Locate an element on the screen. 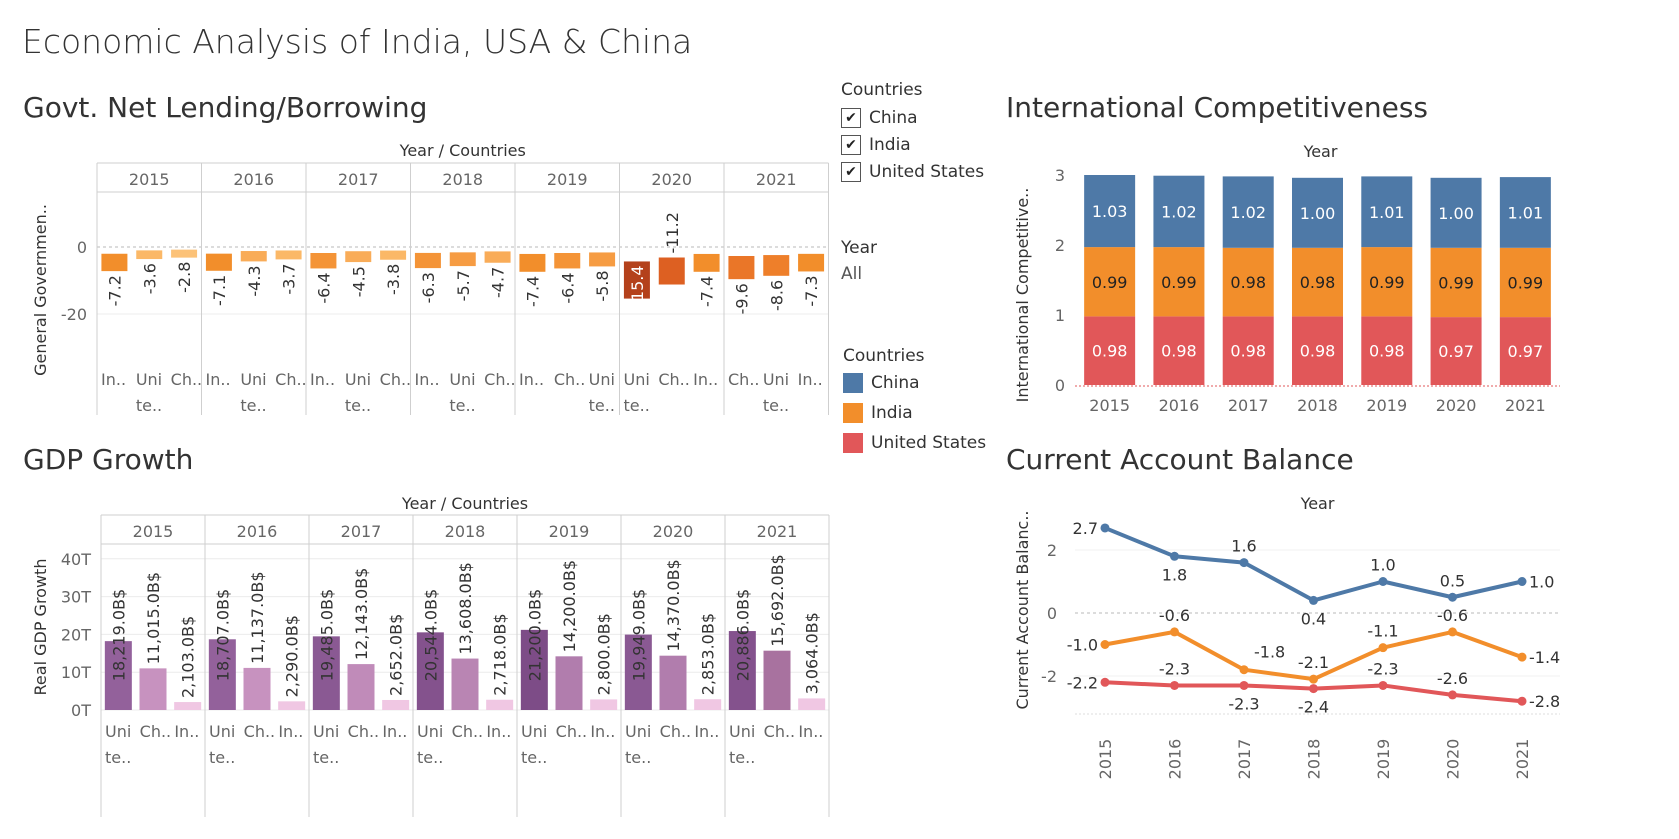 The width and height of the screenshot is (1679, 839). y-tick-label: 0T is located at coordinates (81, 710).